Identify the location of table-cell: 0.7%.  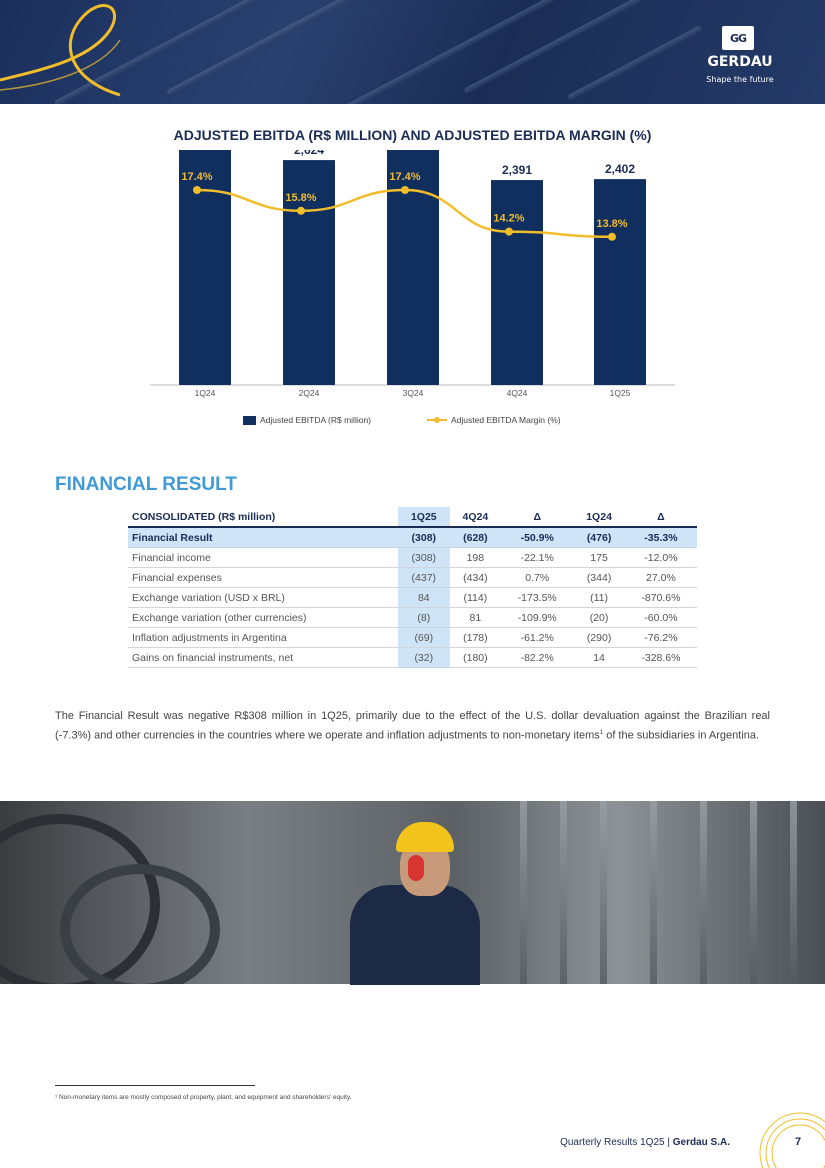
(537, 577).